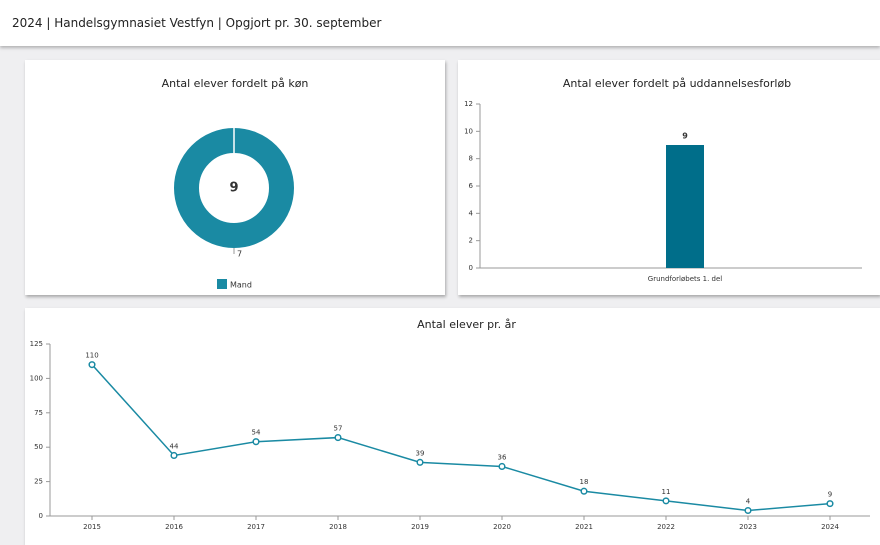  Describe the element at coordinates (420, 527) in the screenshot. I see `x-tick-label: 2019` at that location.